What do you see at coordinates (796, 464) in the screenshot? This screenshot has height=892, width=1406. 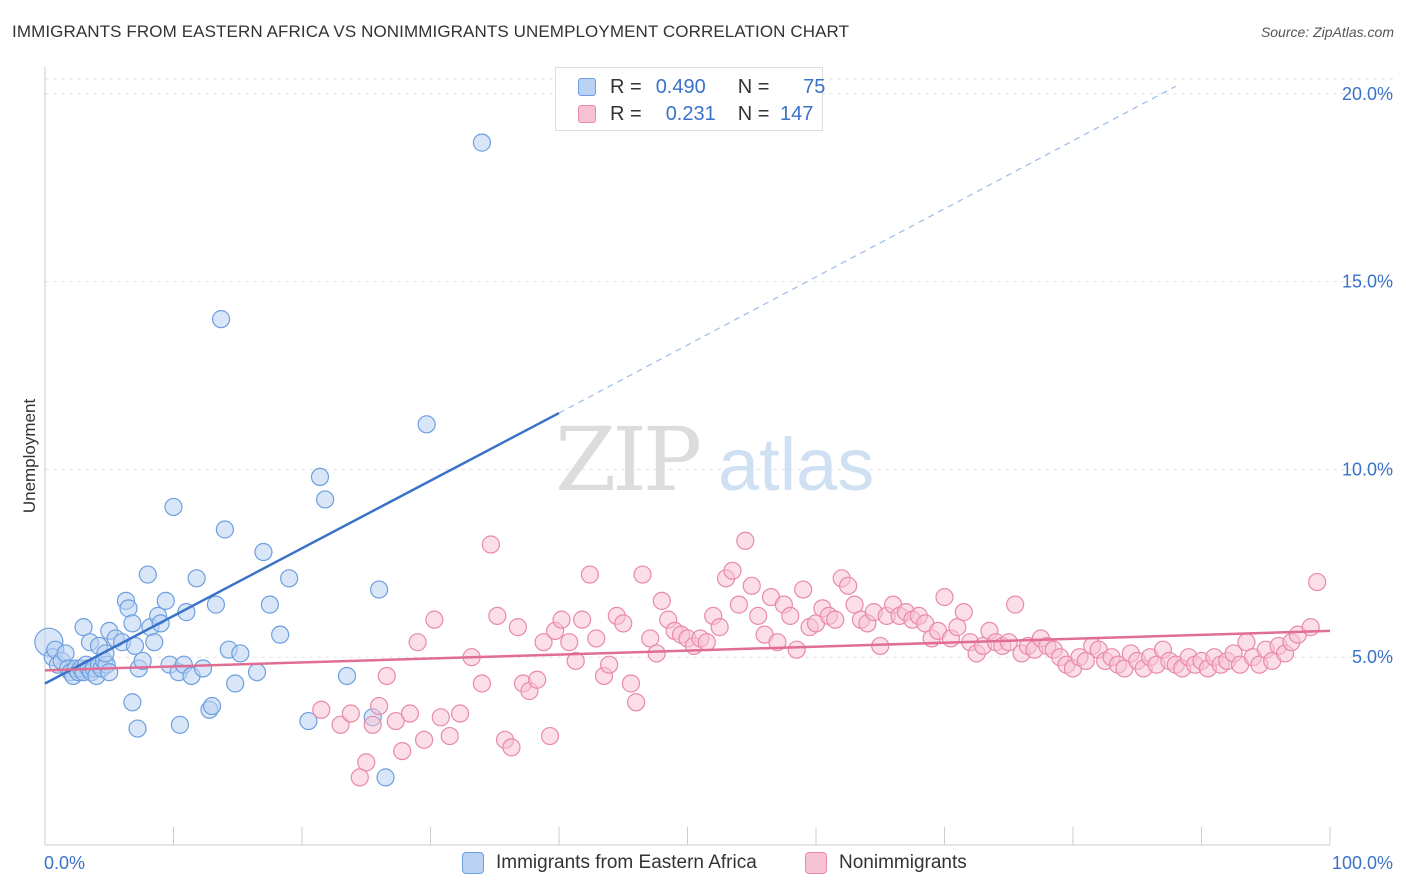 I see `watermark-atlas: atlas` at bounding box center [796, 464].